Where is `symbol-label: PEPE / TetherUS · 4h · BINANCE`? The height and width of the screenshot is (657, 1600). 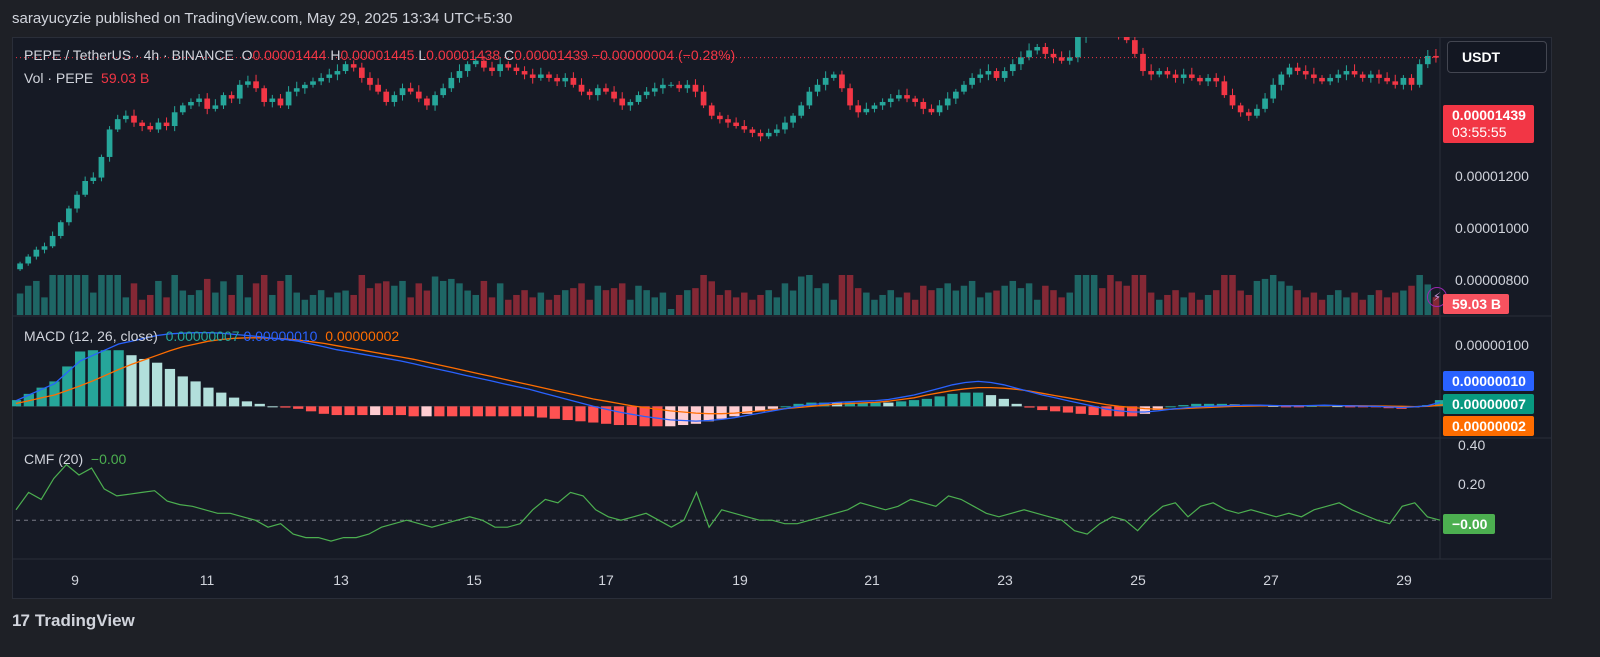 symbol-label: PEPE / TetherUS · 4h · BINANCE is located at coordinates (129, 55).